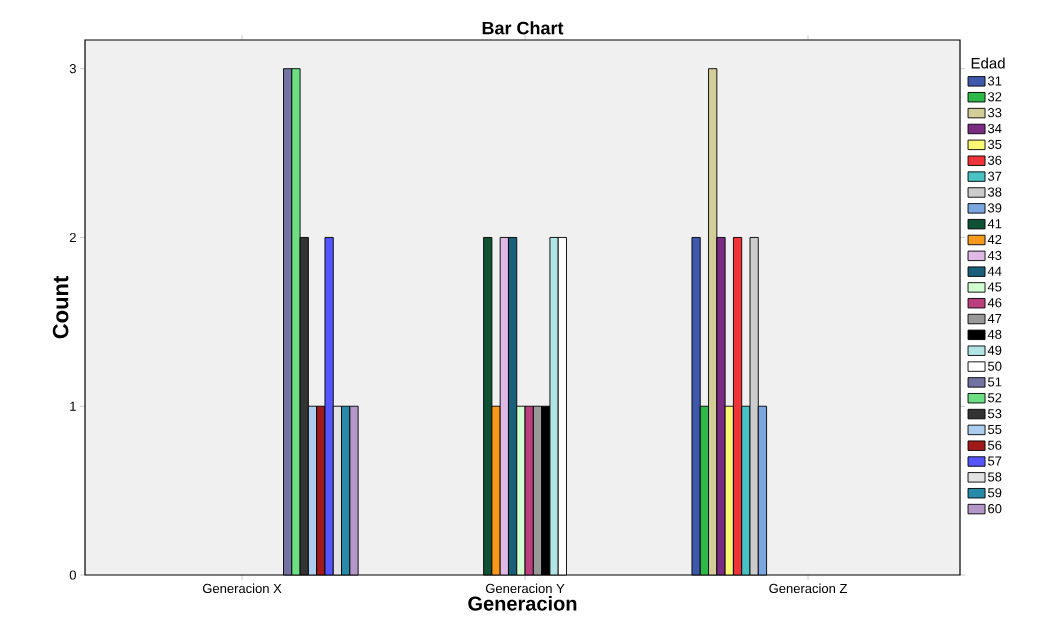  Describe the element at coordinates (995, 461) in the screenshot. I see `legend-label: 57` at that location.